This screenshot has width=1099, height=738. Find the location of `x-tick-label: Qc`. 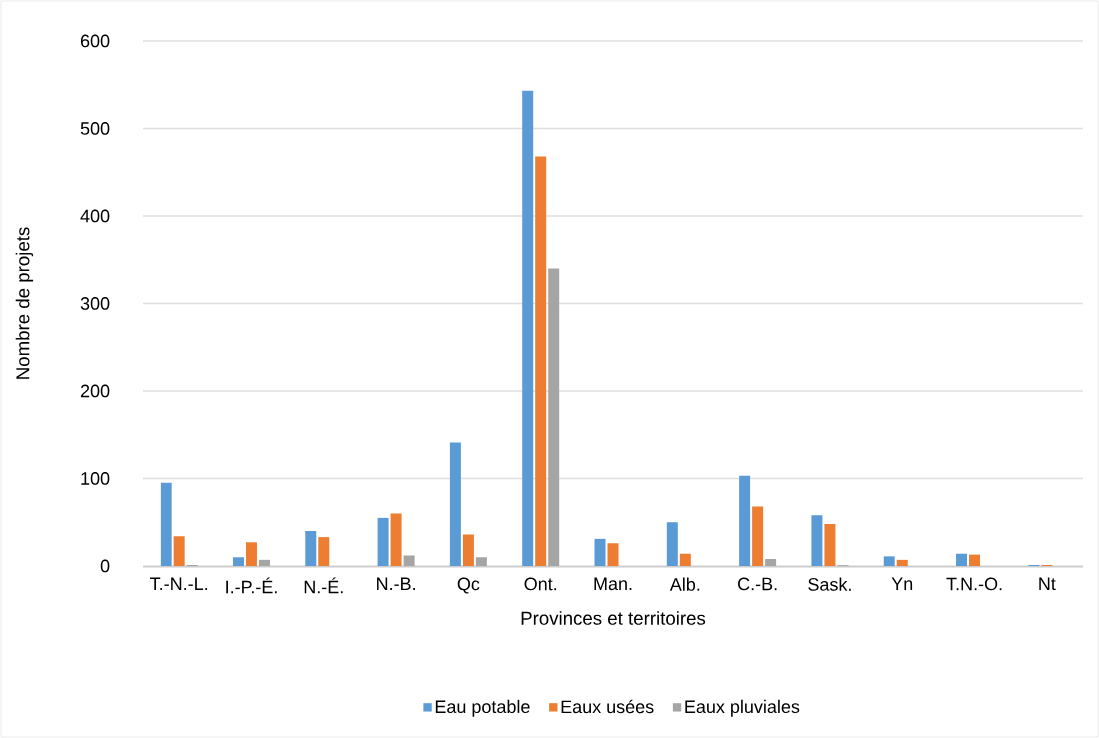

x-tick-label: Qc is located at coordinates (468, 585).